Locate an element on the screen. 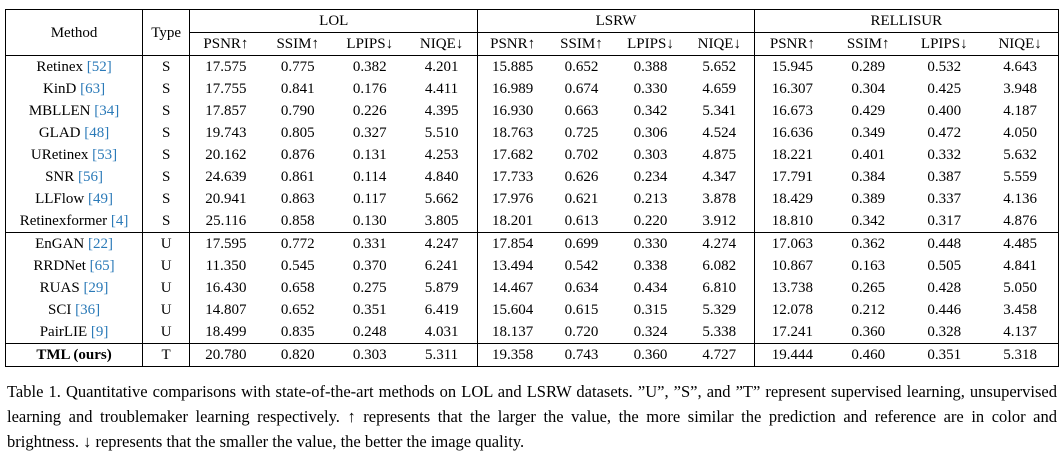  header-method: Method is located at coordinates (74, 32).